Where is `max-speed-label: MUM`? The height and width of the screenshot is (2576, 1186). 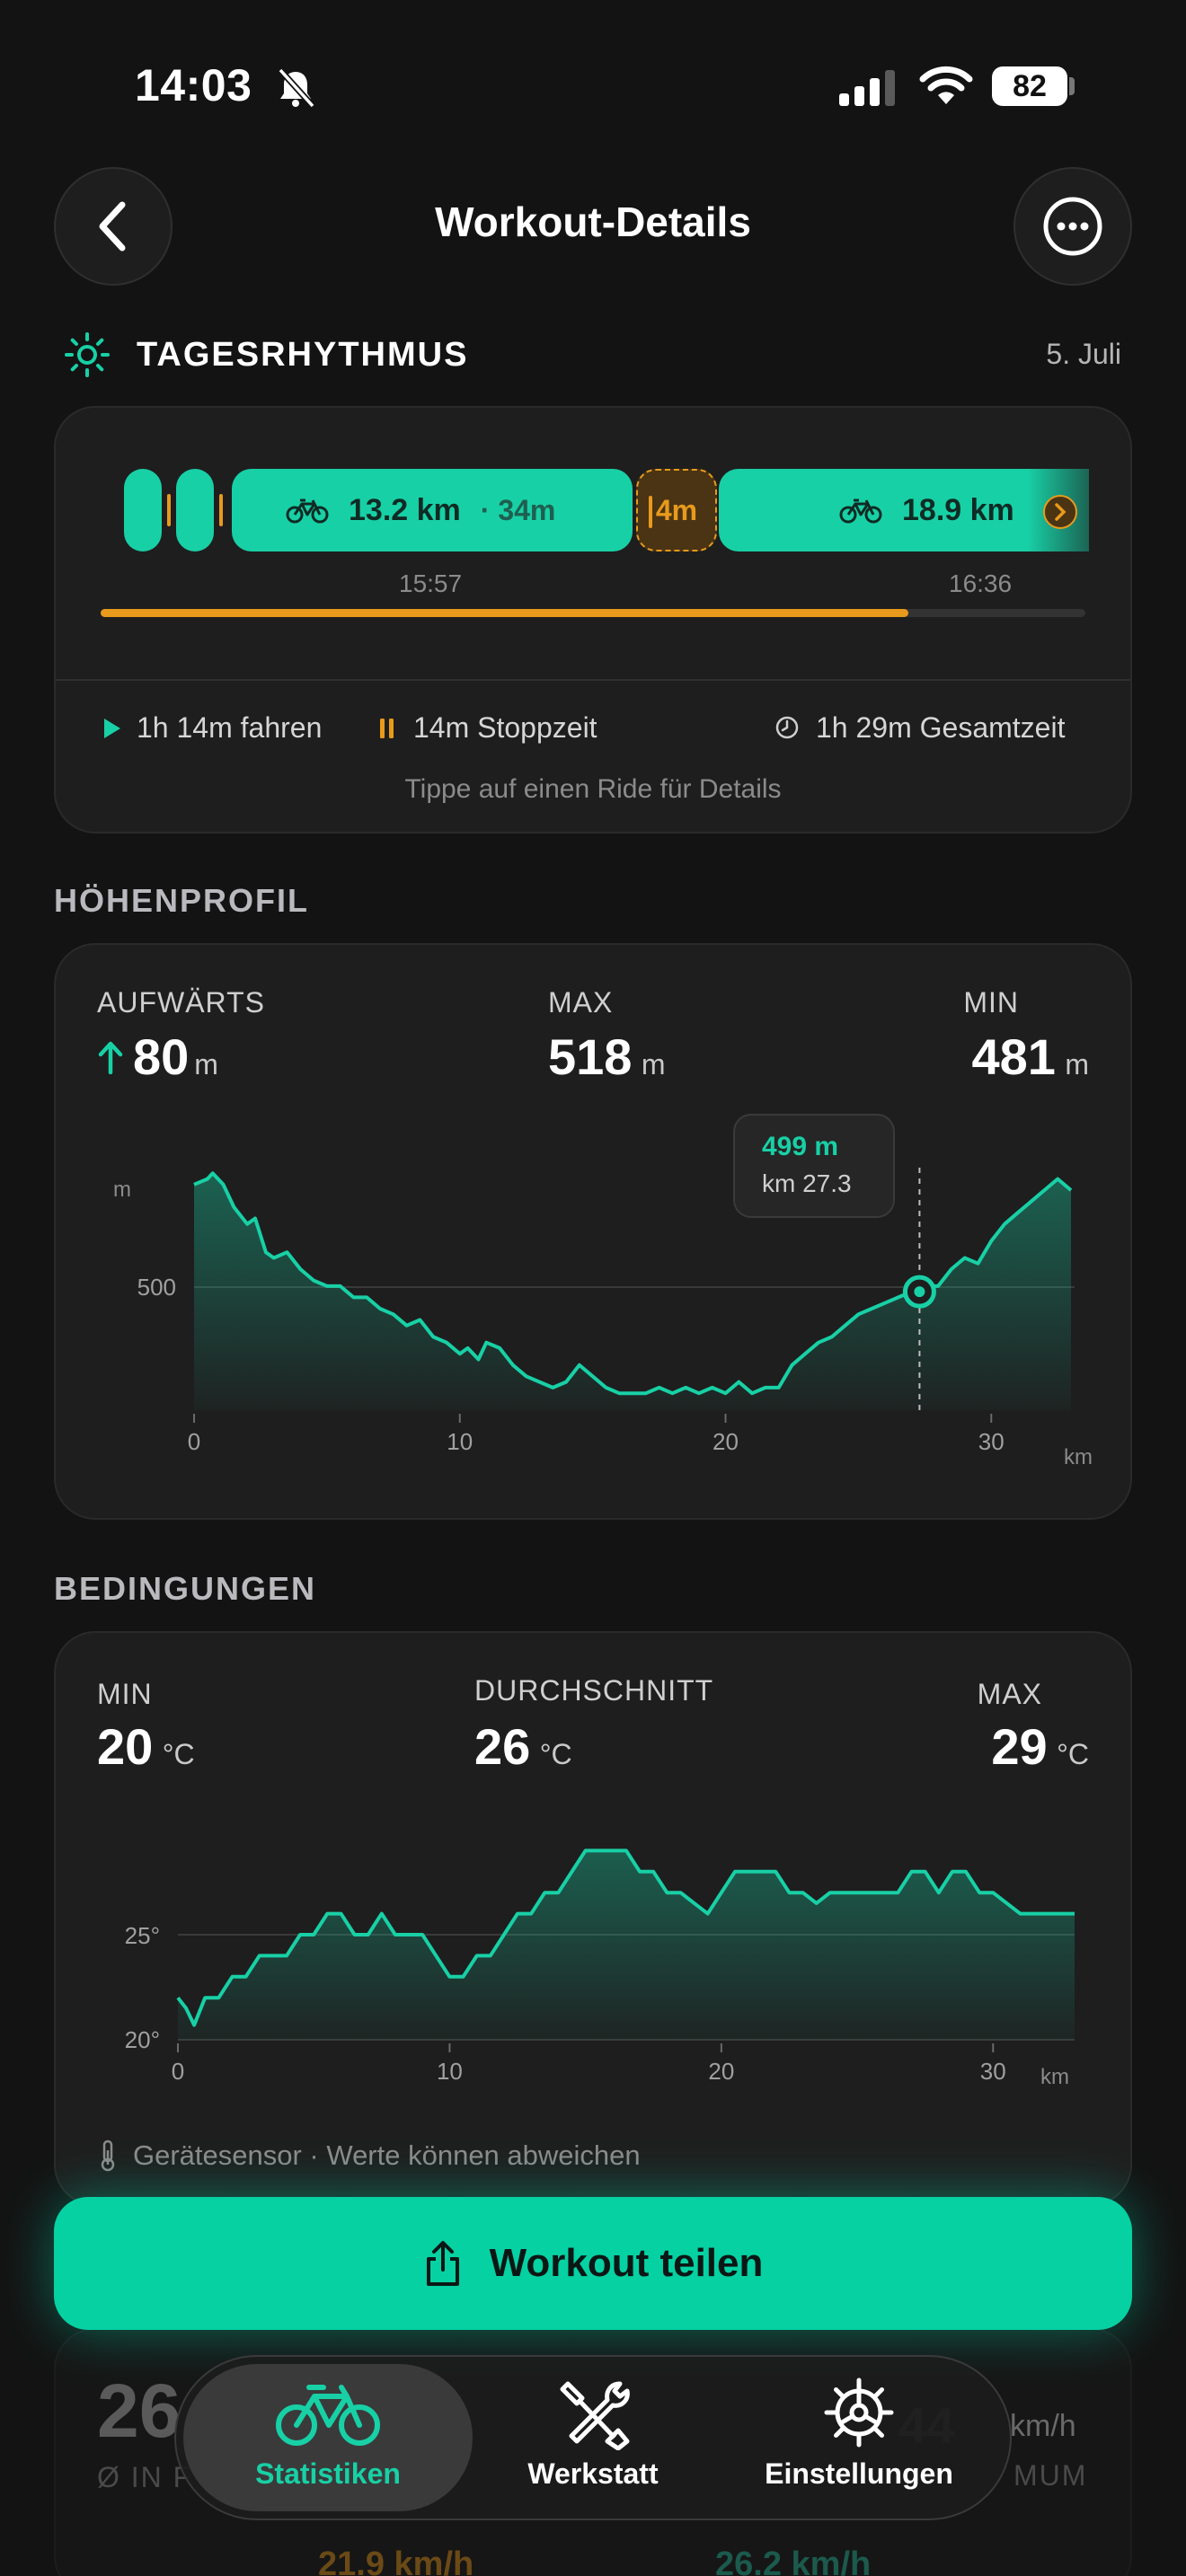 max-speed-label: MUM is located at coordinates (1050, 2475).